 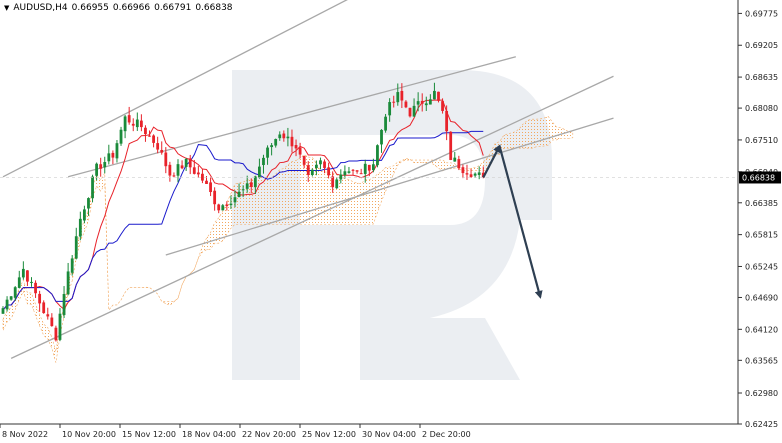 What do you see at coordinates (329, 434) in the screenshot?
I see `x-tick-label: 25 Nov 12:00` at bounding box center [329, 434].